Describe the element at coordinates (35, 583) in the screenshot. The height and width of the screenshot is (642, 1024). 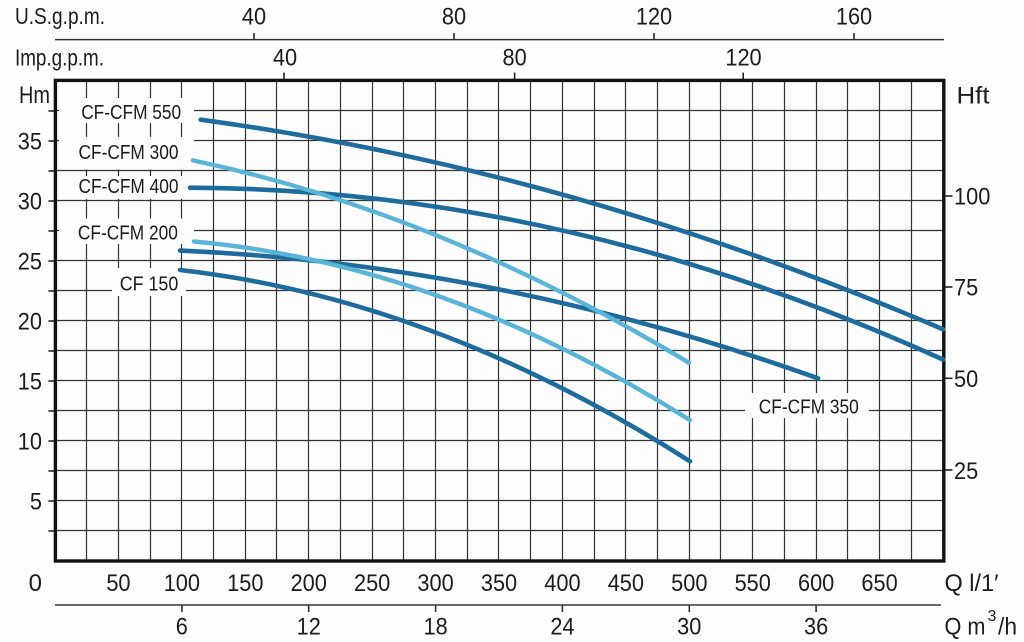
I see `svg-text: 0` at that location.